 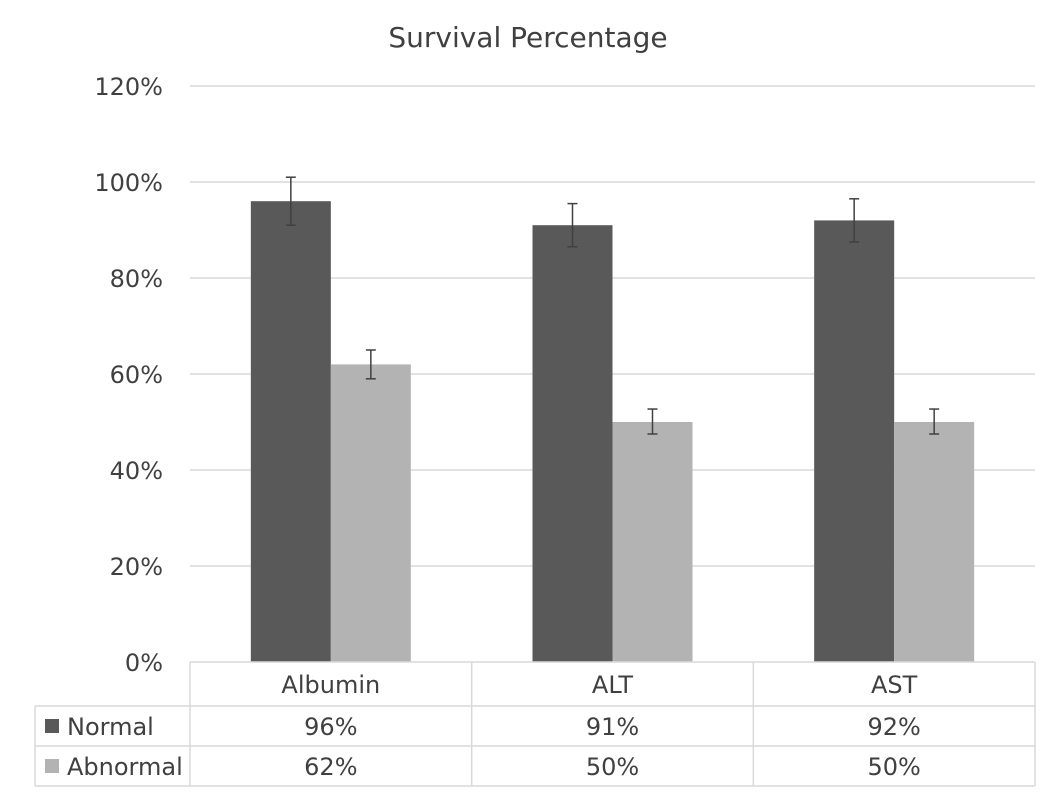 I want to click on y-tick-label: 80%, so click(x=136, y=279).